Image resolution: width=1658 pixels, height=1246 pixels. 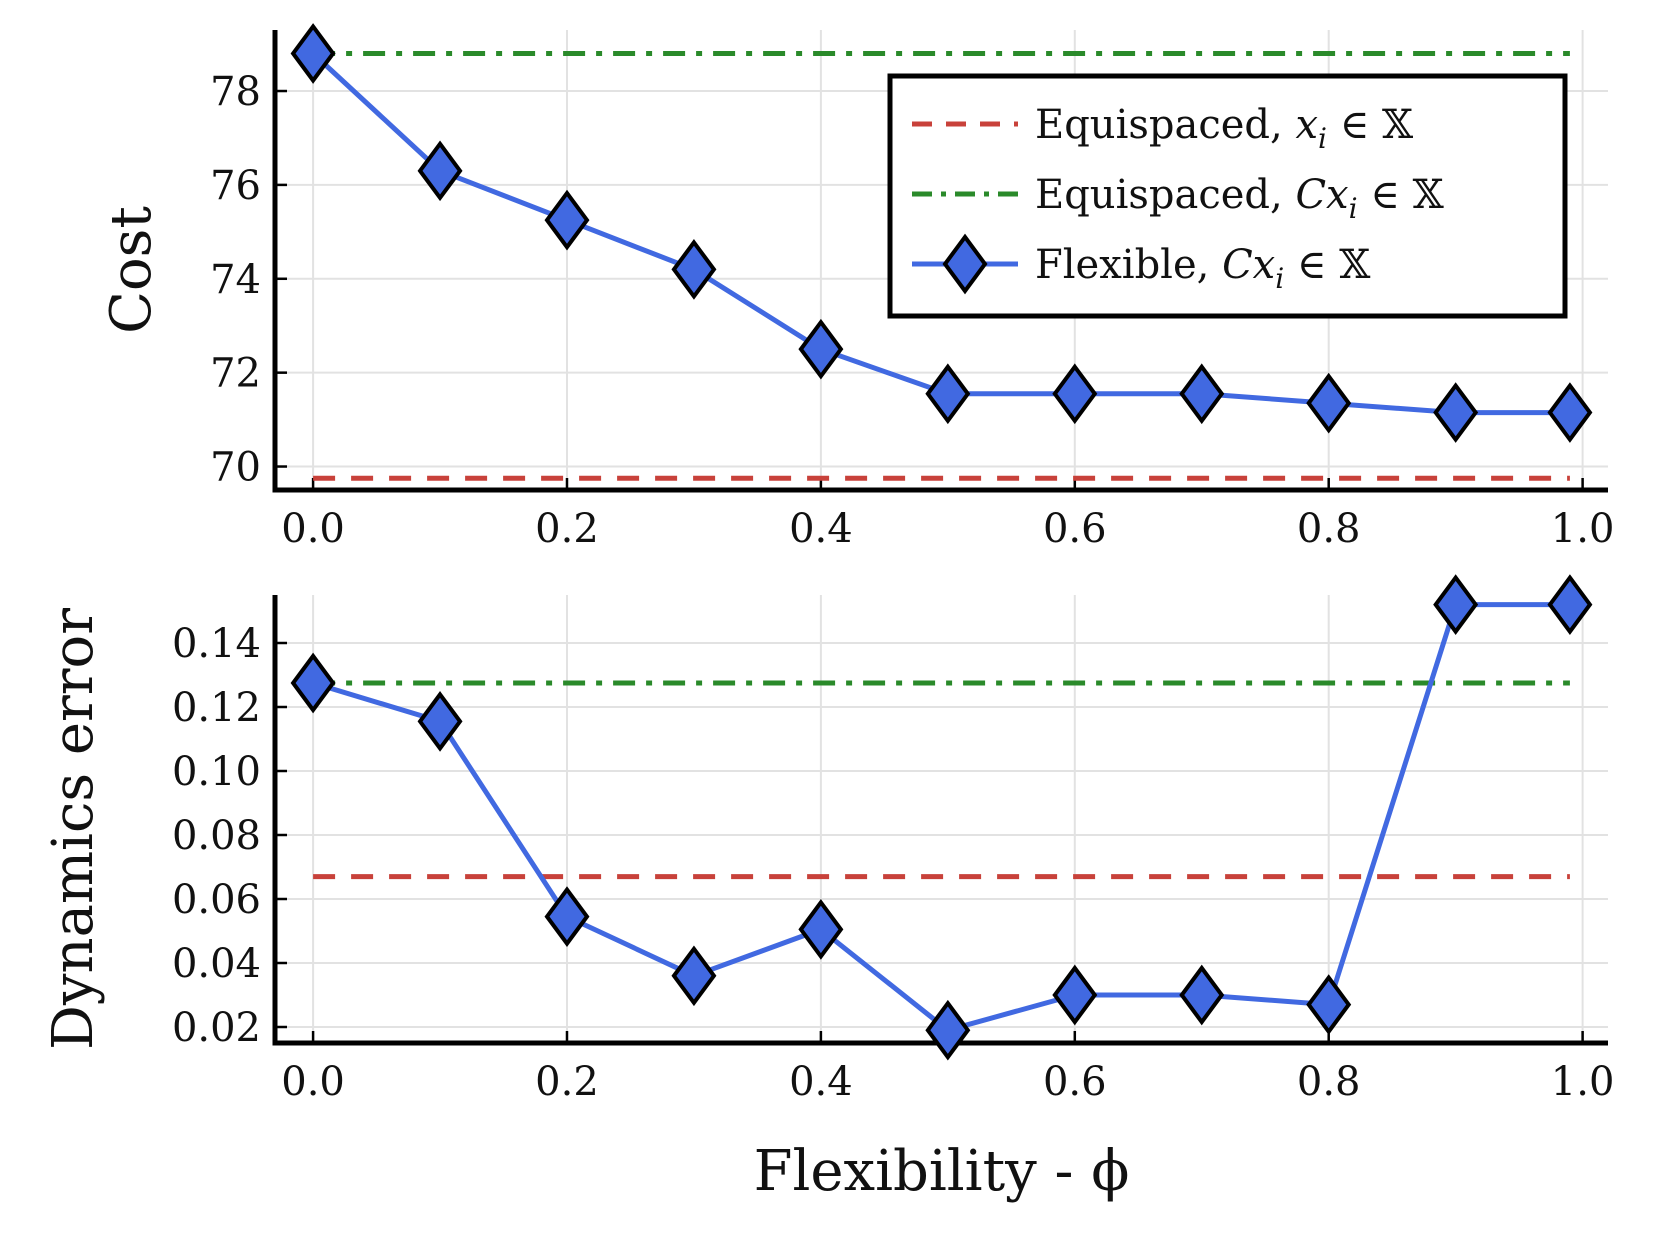 What do you see at coordinates (216, 836) in the screenshot?
I see `y-tick-label: 0.08` at bounding box center [216, 836].